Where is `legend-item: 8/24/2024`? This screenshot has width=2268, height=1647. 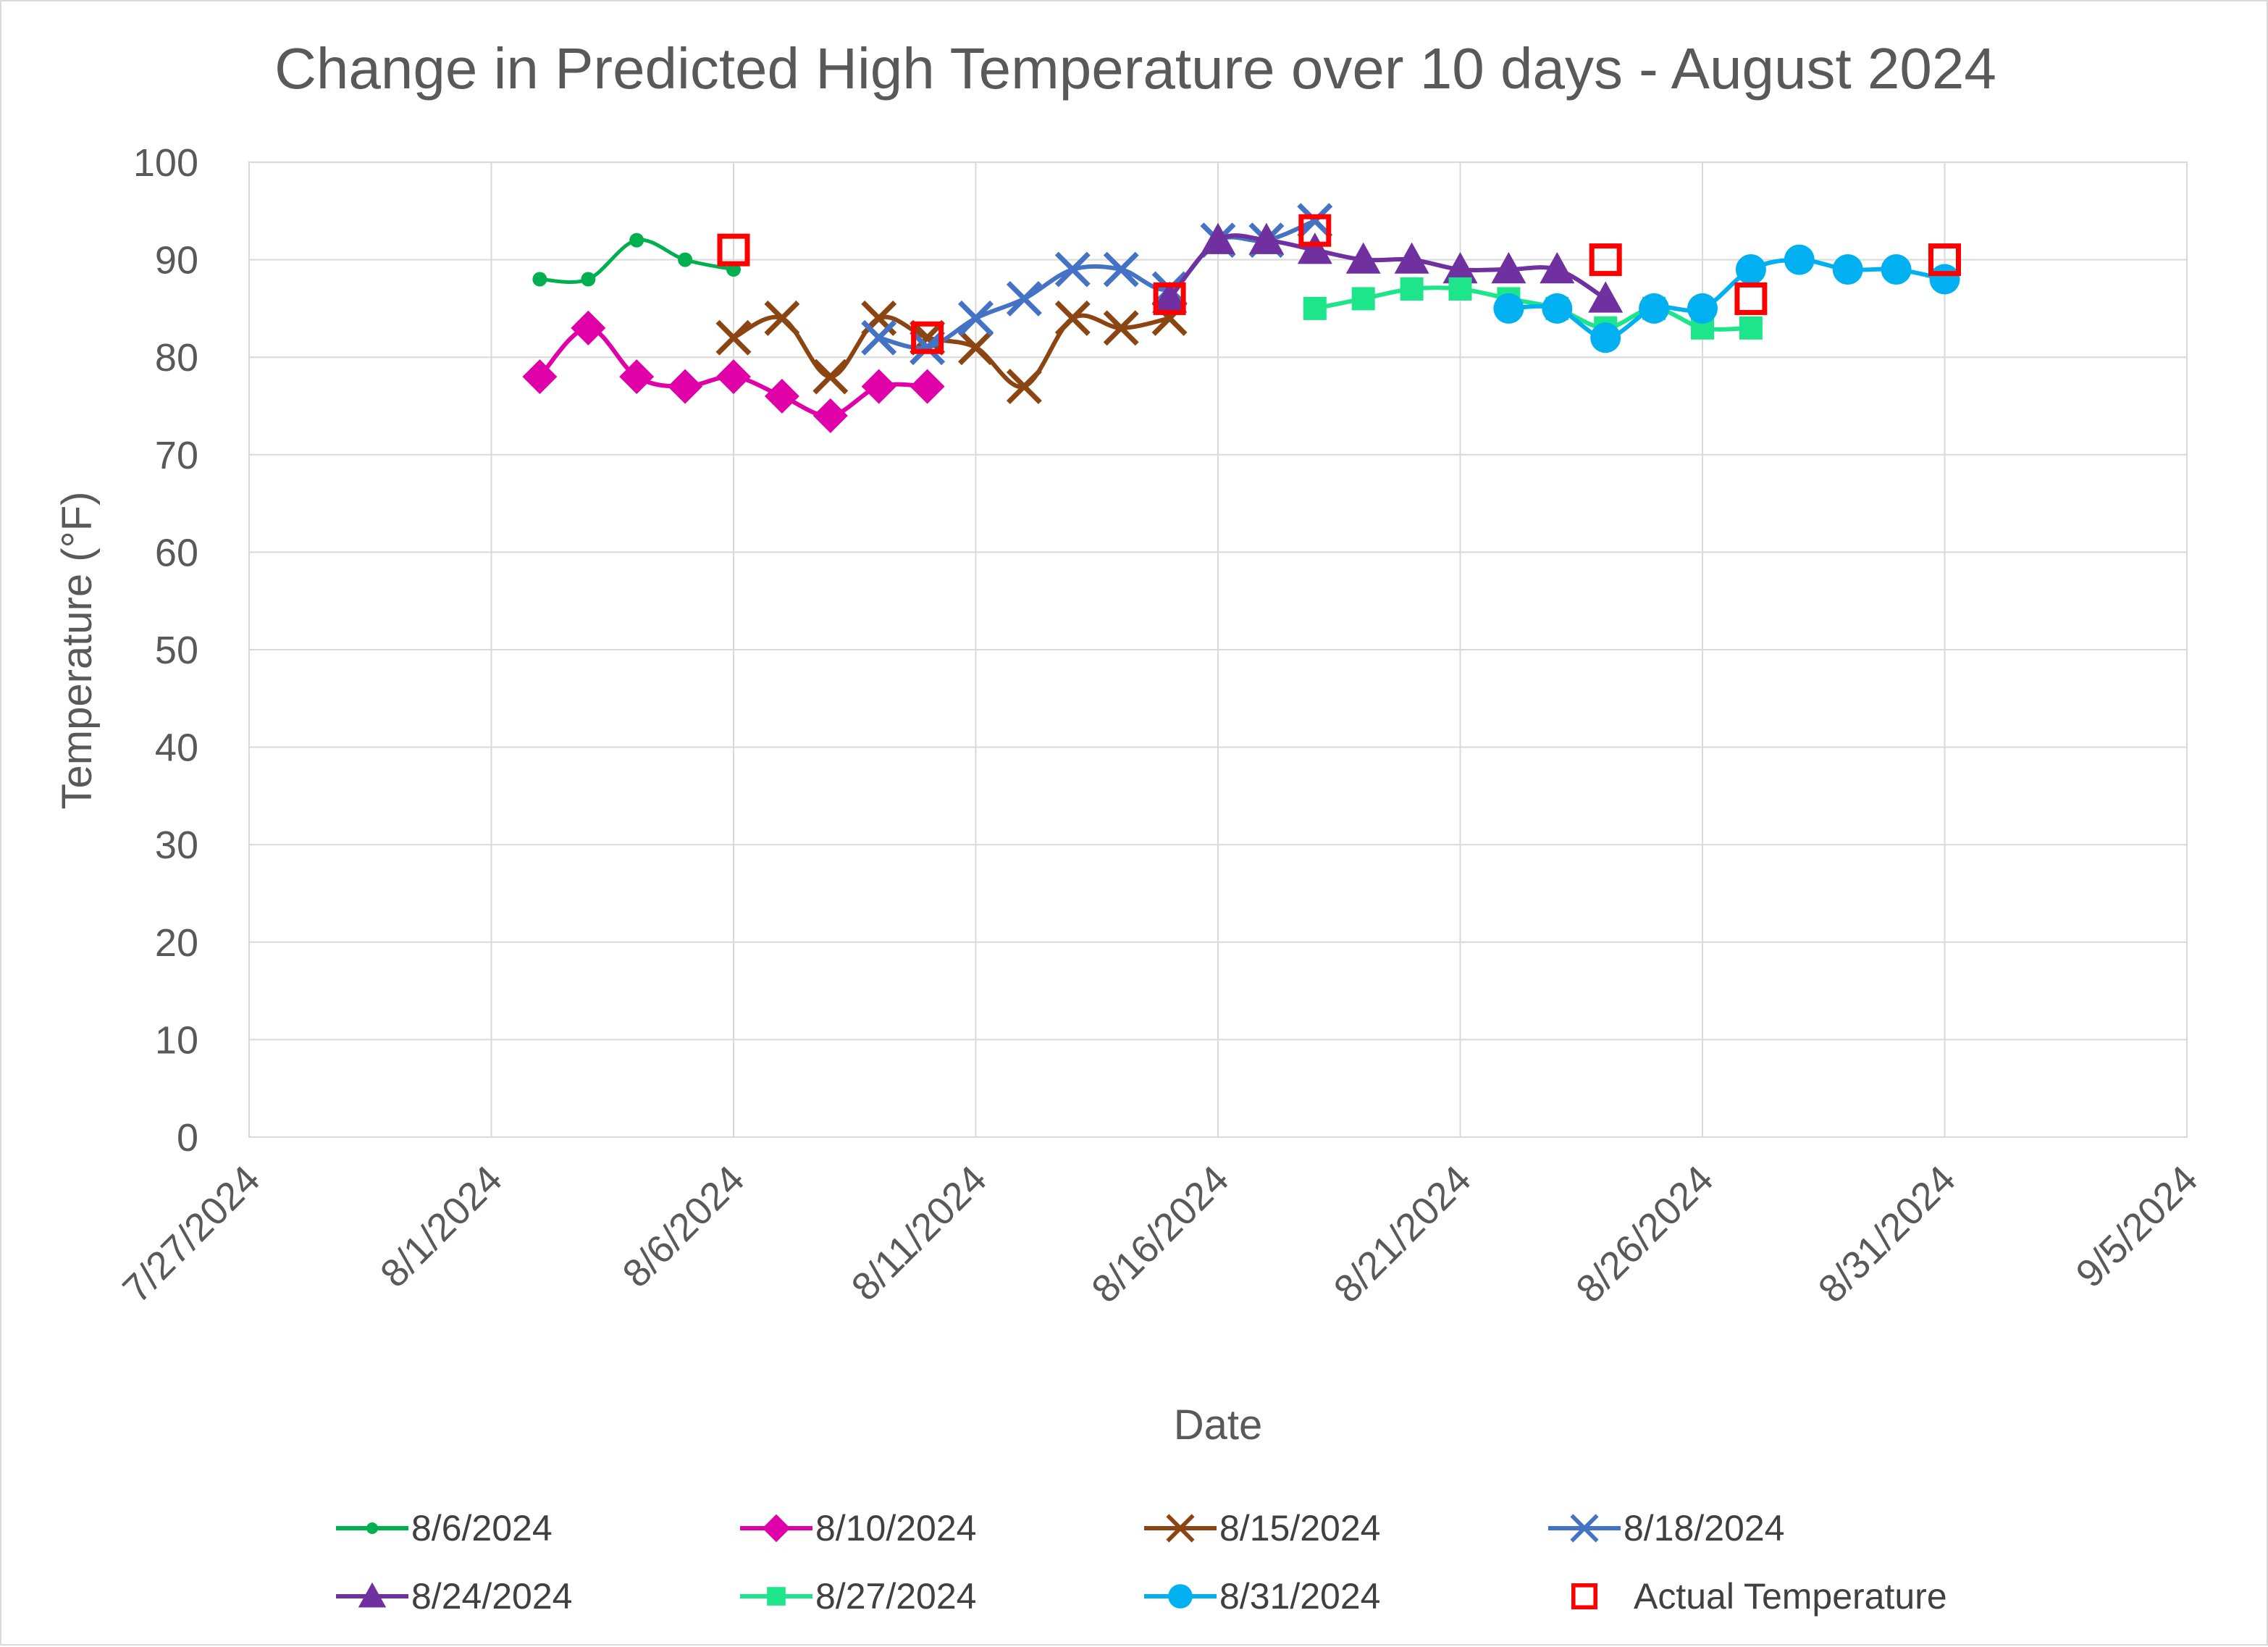 legend-item: 8/24/2024 is located at coordinates (454, 1597).